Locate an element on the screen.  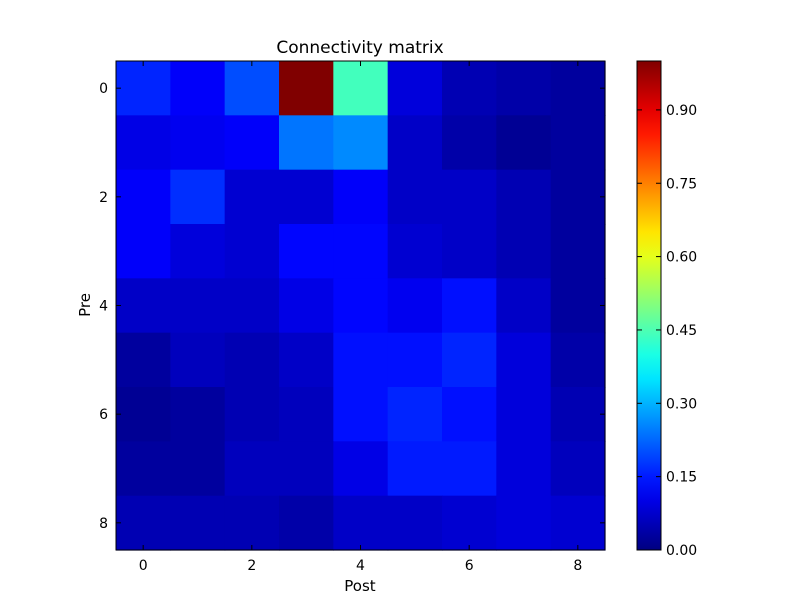
colorbar-tick-label: 0.90 is located at coordinates (681, 111).